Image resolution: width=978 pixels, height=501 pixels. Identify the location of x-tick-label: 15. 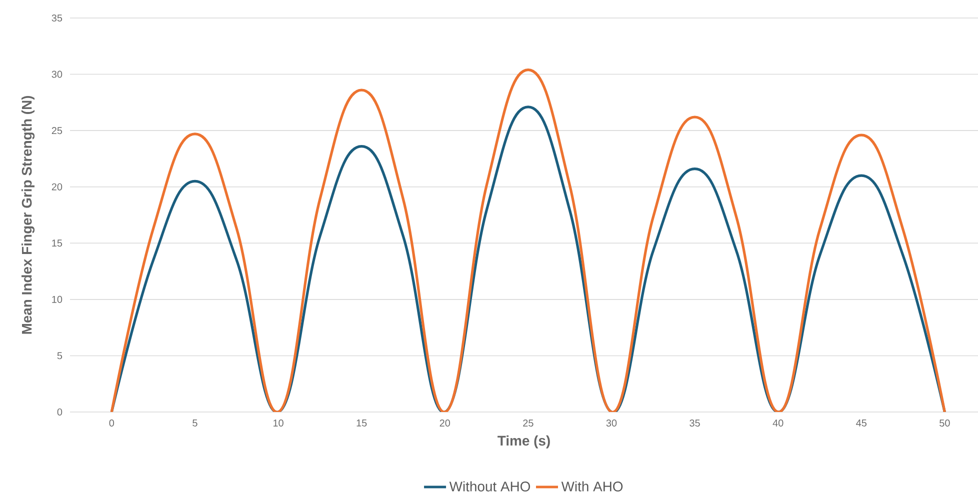
(361, 423).